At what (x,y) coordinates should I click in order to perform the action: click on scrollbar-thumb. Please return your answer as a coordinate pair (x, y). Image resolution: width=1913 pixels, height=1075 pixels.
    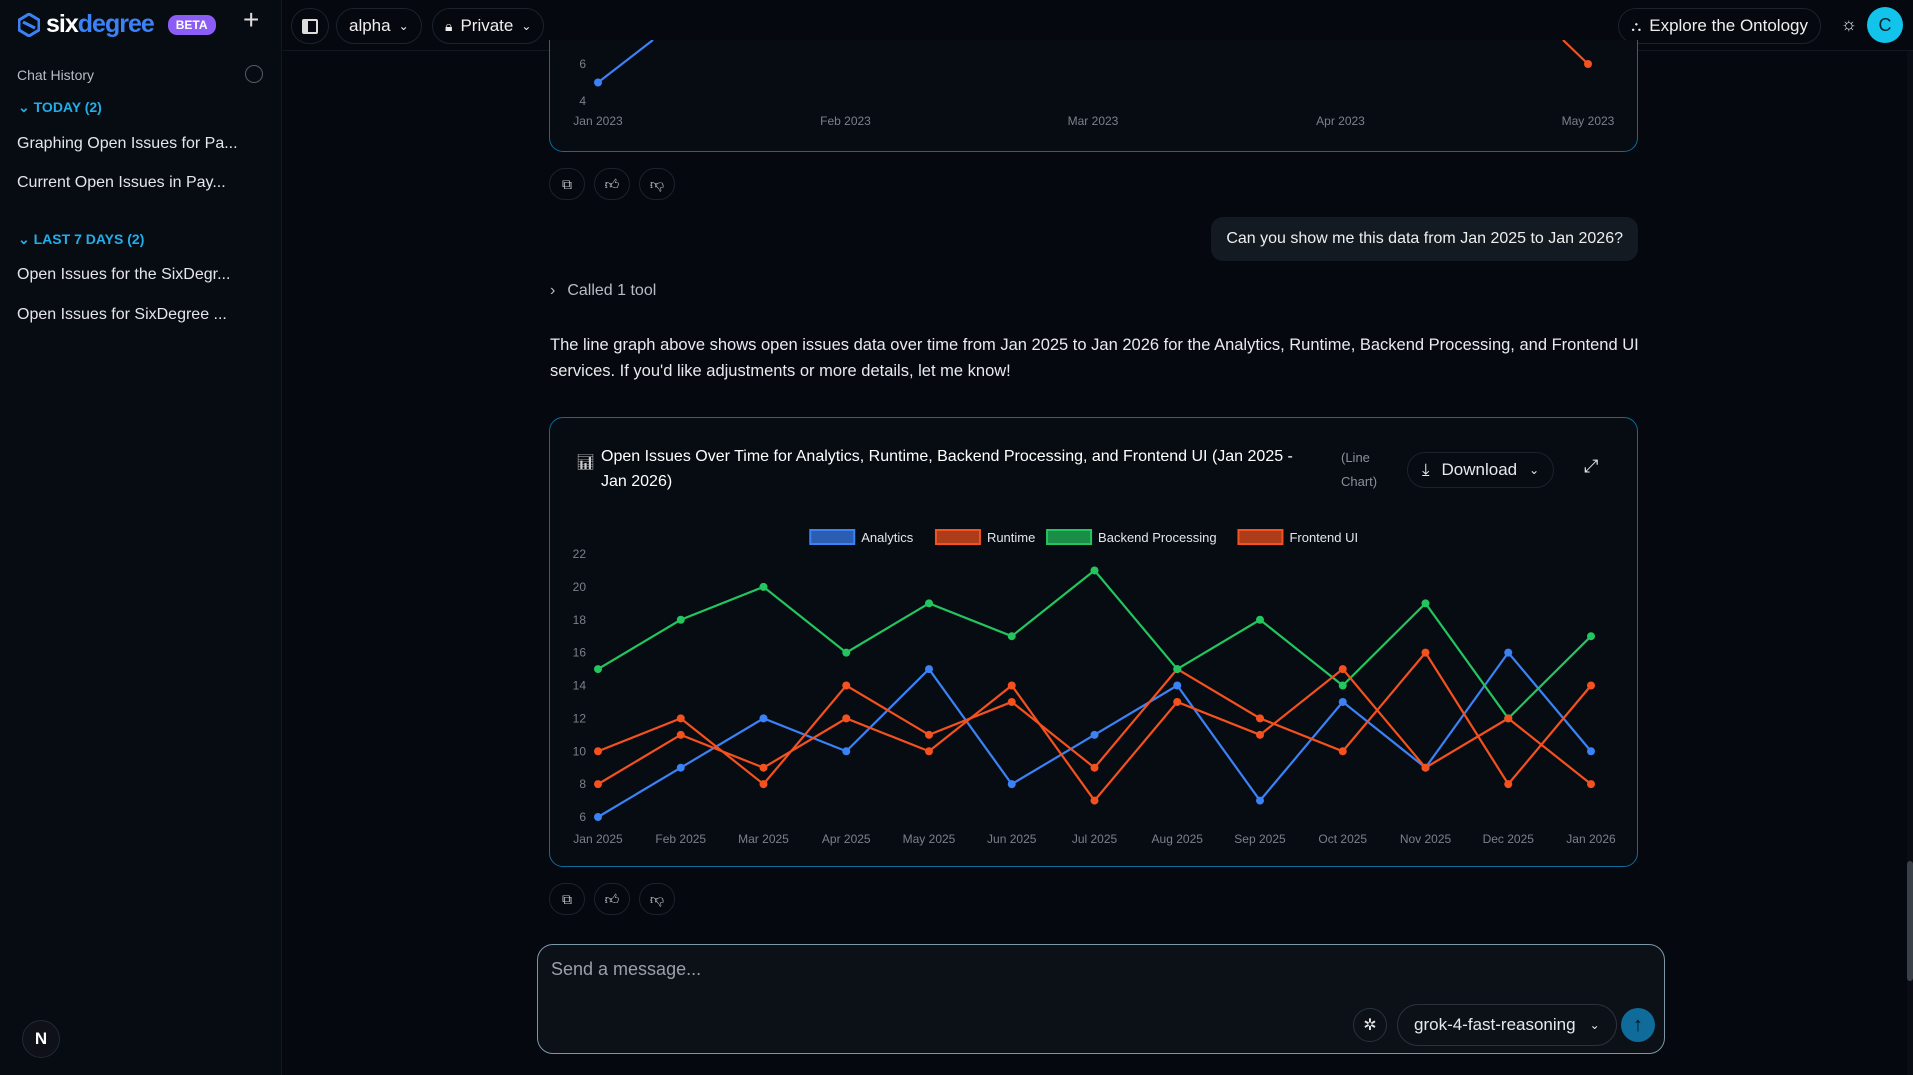
    Looking at the image, I should click on (1910, 921).